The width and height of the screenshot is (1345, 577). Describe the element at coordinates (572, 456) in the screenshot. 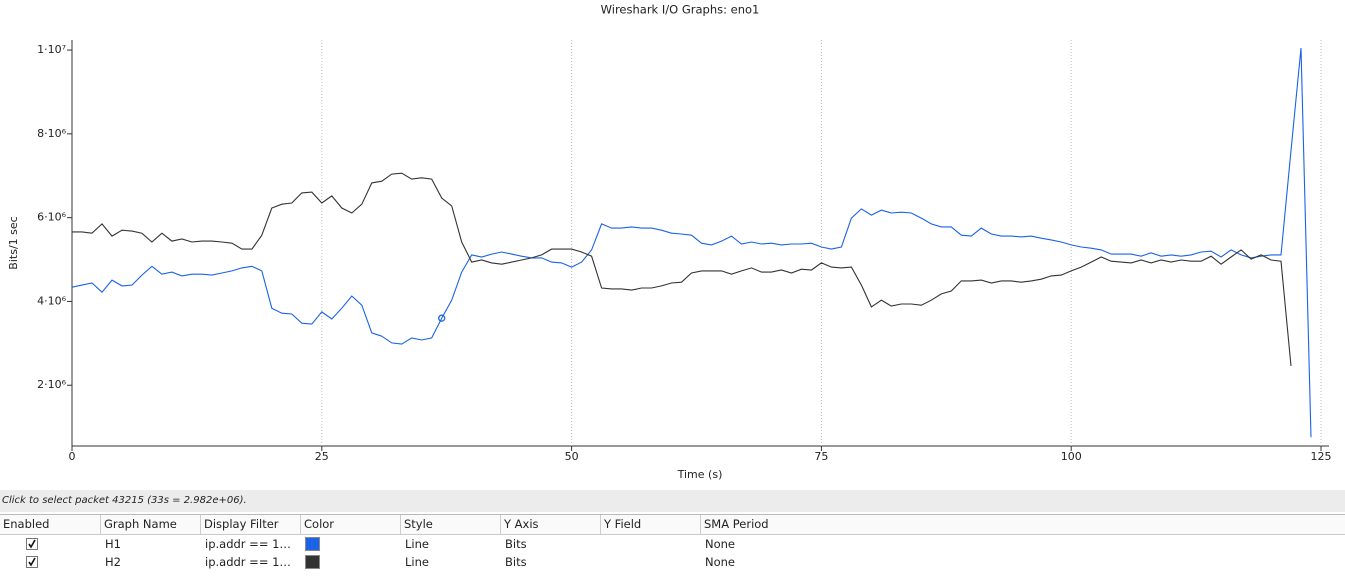

I see `x-tick-label: 50` at that location.